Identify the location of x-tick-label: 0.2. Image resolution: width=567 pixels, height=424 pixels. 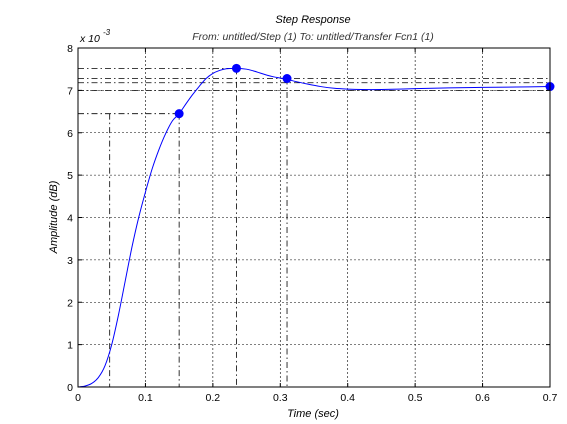
(213, 398).